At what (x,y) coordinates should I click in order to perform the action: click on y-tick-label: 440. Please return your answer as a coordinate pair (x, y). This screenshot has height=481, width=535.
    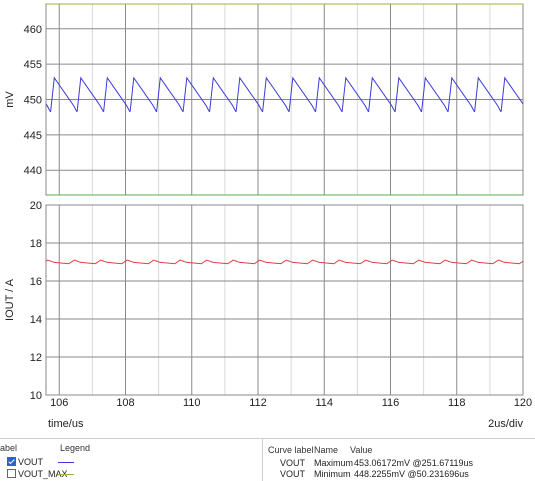
    Looking at the image, I should click on (33, 171).